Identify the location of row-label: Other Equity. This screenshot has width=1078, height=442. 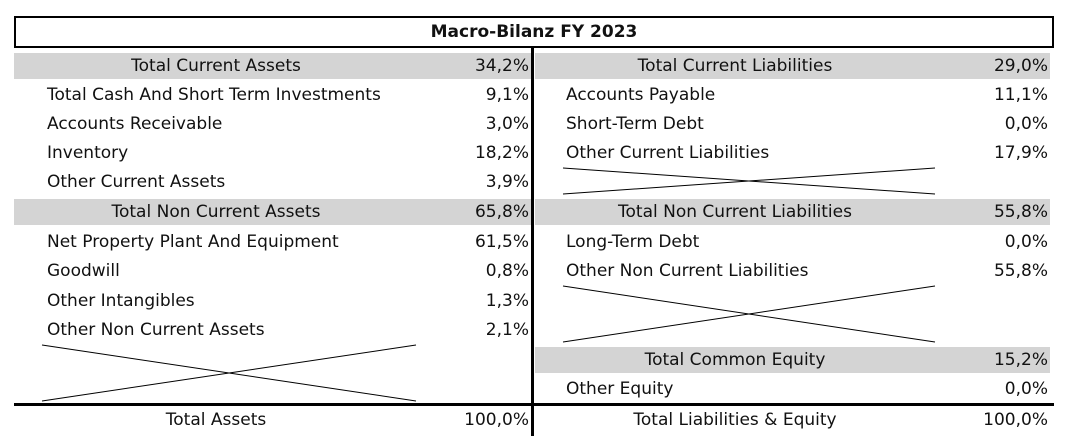
(620, 389).